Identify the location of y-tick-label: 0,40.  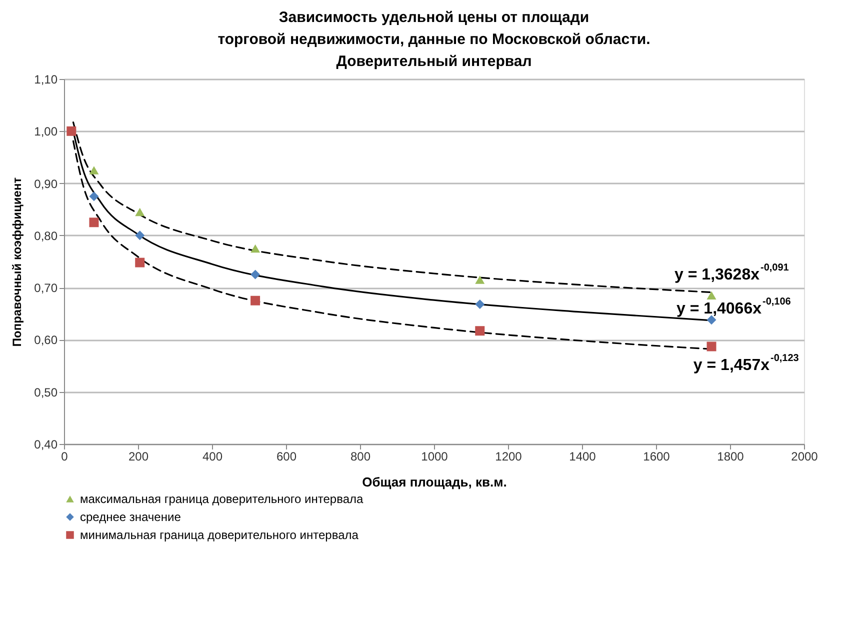
(46, 445).